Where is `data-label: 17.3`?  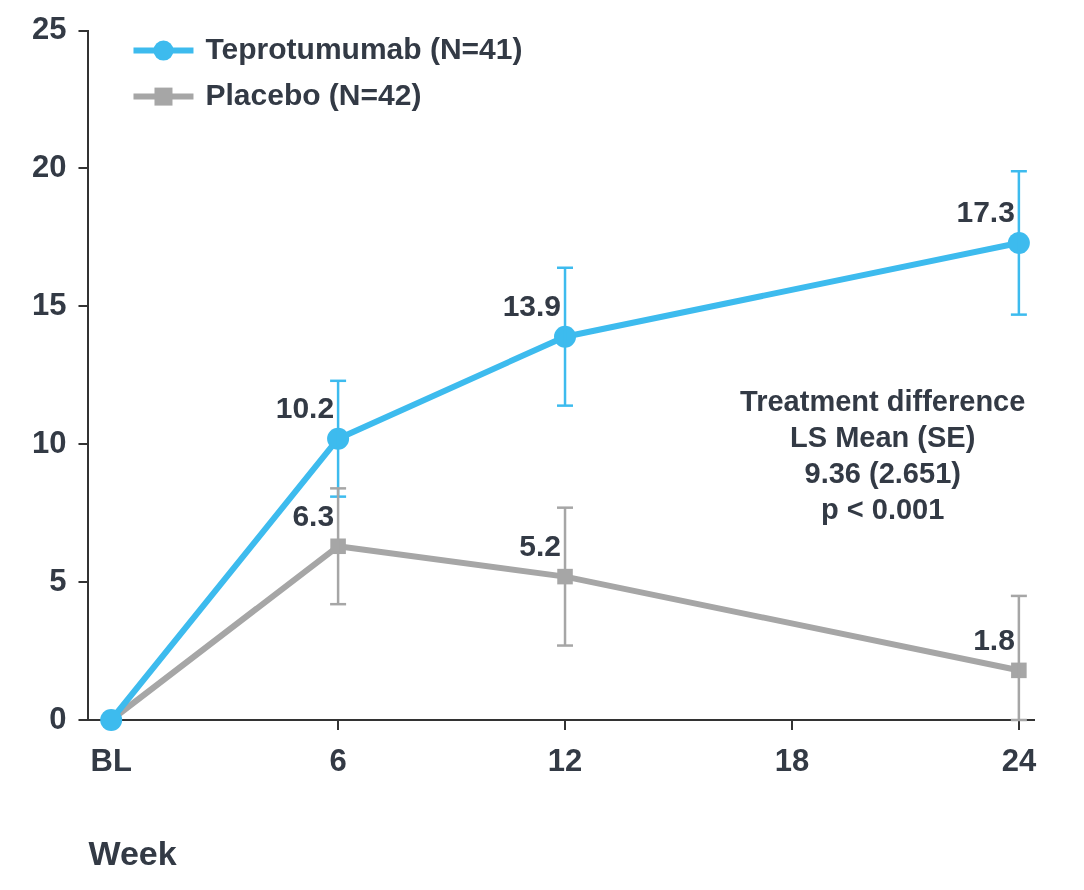
data-label: 17.3 is located at coordinates (985, 212).